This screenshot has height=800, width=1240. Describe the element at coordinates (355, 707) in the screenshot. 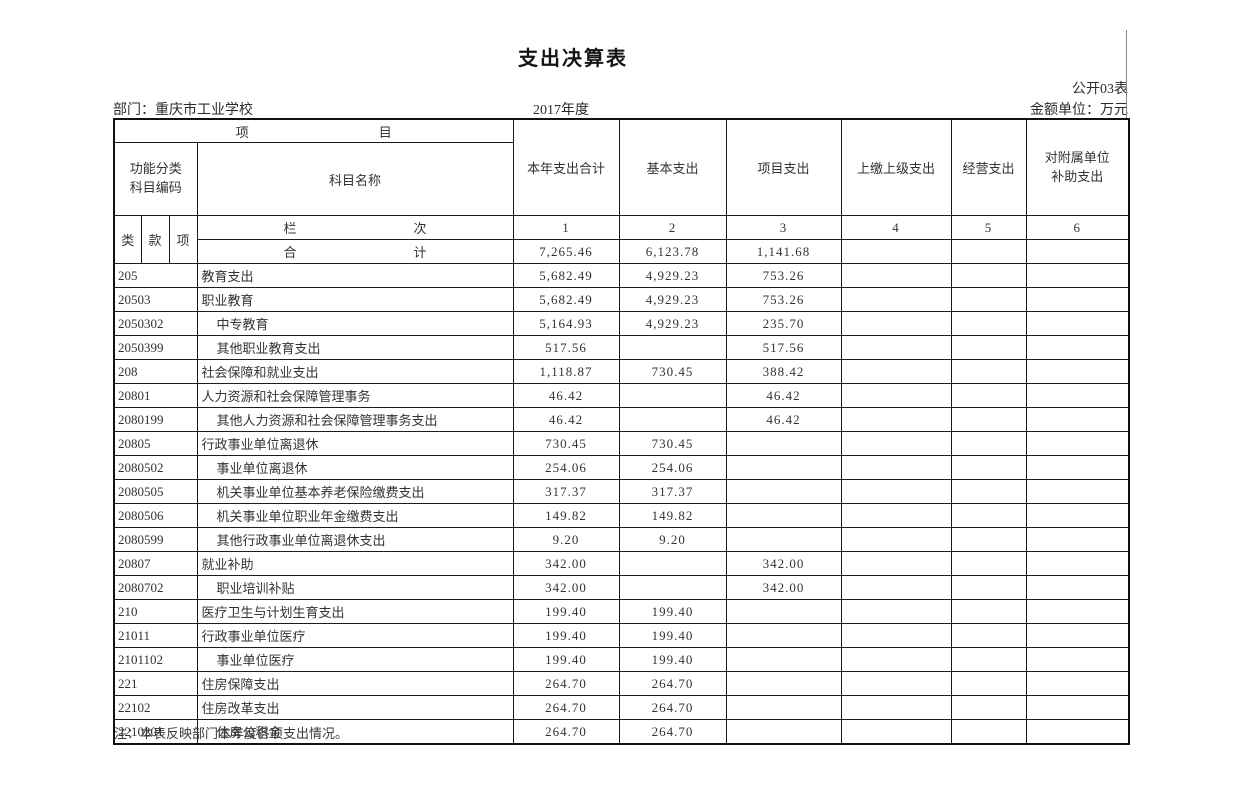

I see `row-name: 住房改革支出` at that location.